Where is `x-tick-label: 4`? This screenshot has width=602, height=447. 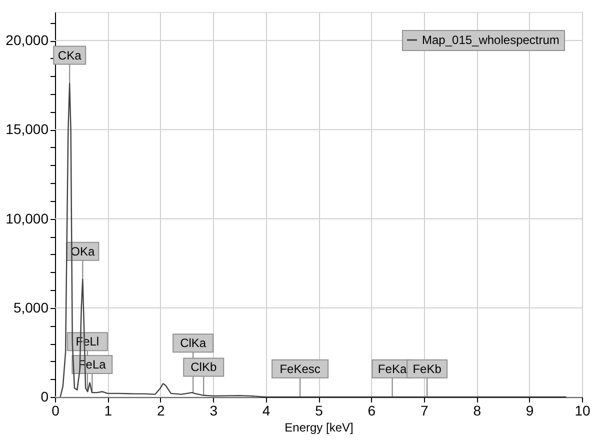
x-tick-label: 4 is located at coordinates (266, 410).